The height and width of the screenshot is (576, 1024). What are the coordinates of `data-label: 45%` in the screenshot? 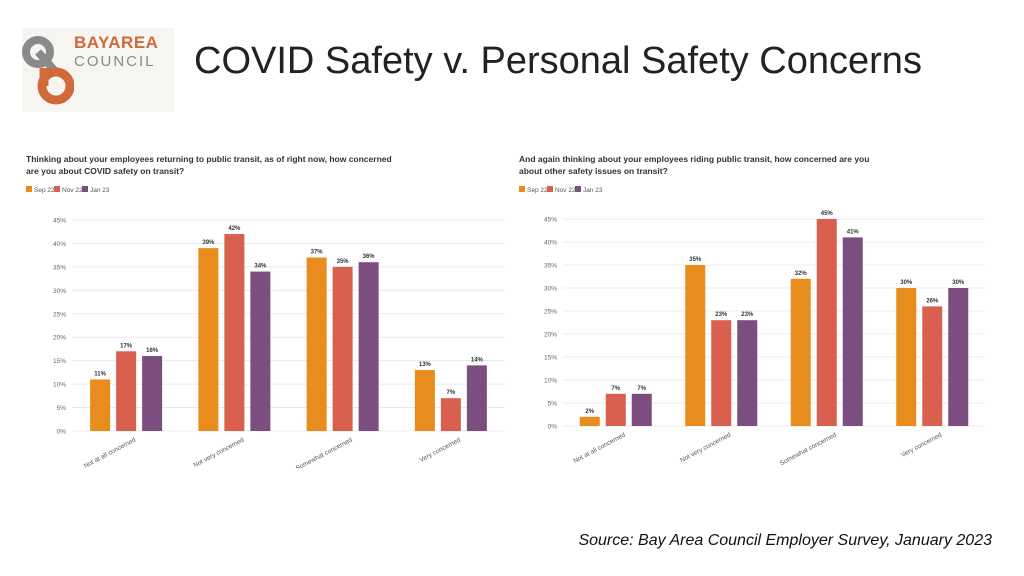 It's located at (827, 214).